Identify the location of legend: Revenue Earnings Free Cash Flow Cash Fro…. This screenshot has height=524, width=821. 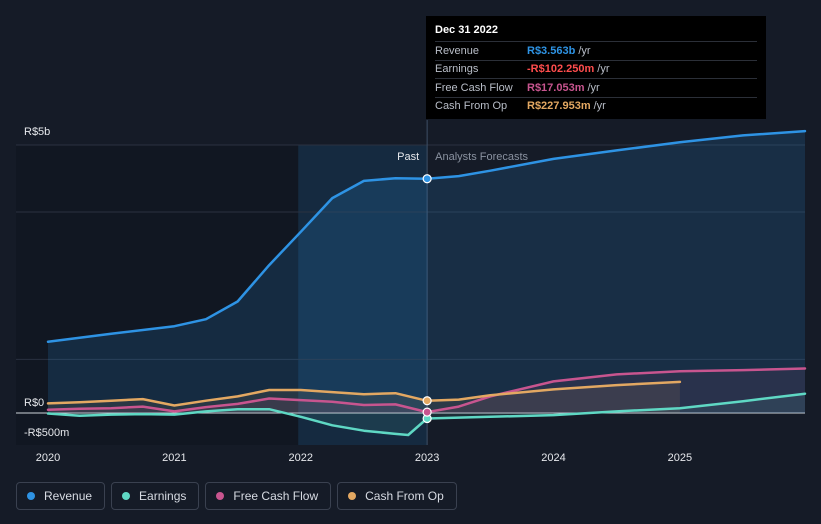
(236, 497).